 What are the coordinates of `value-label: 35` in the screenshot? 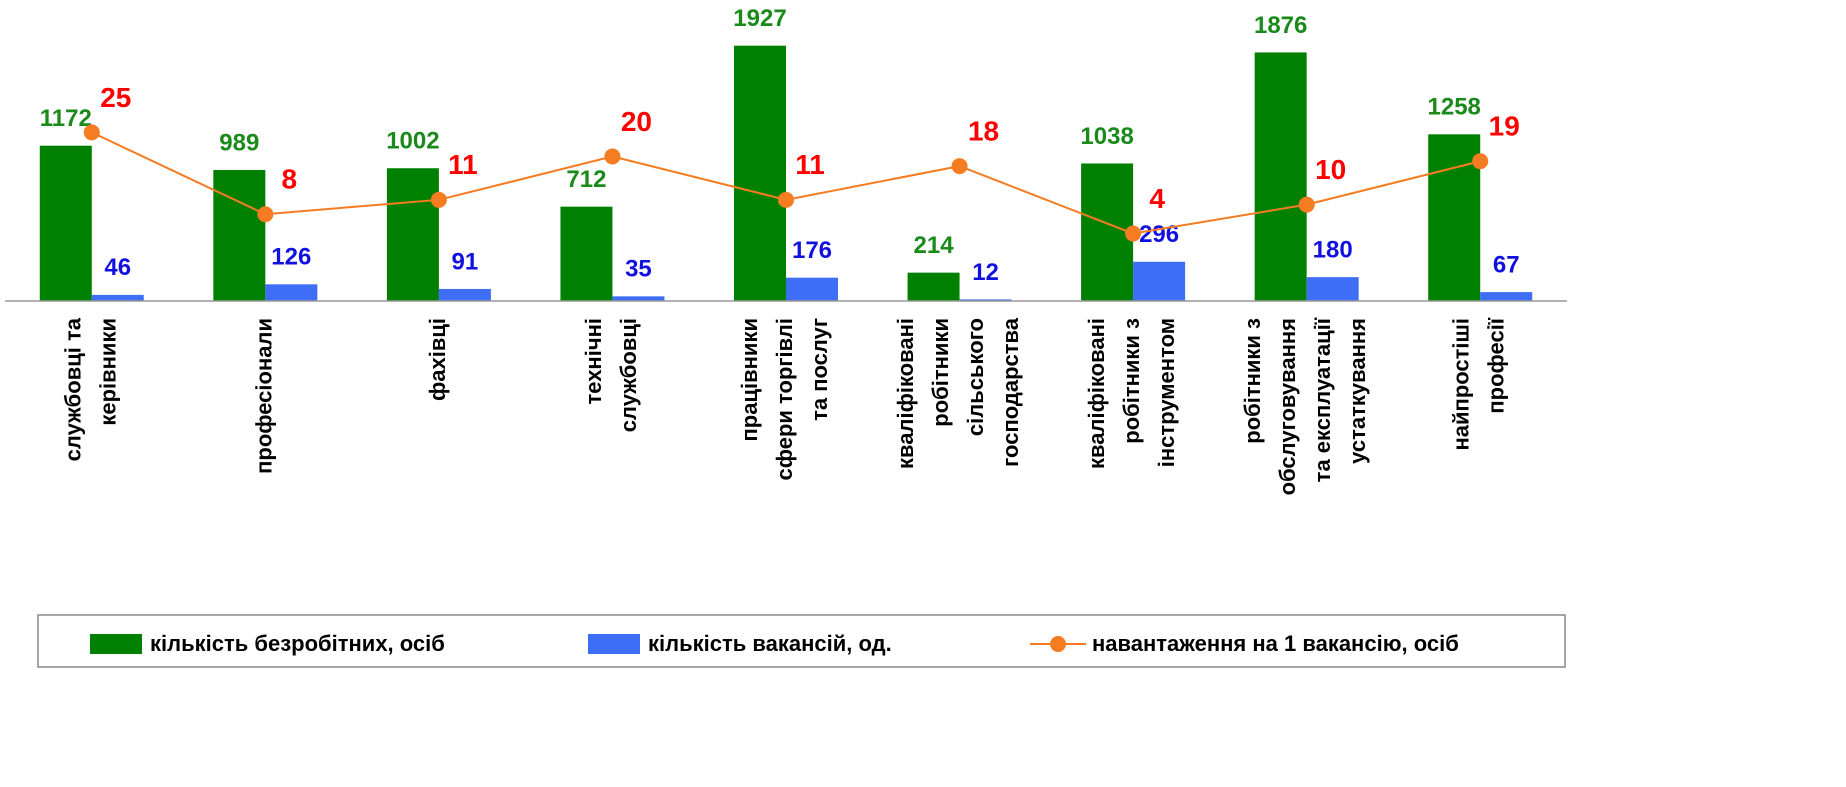 It's located at (638, 269).